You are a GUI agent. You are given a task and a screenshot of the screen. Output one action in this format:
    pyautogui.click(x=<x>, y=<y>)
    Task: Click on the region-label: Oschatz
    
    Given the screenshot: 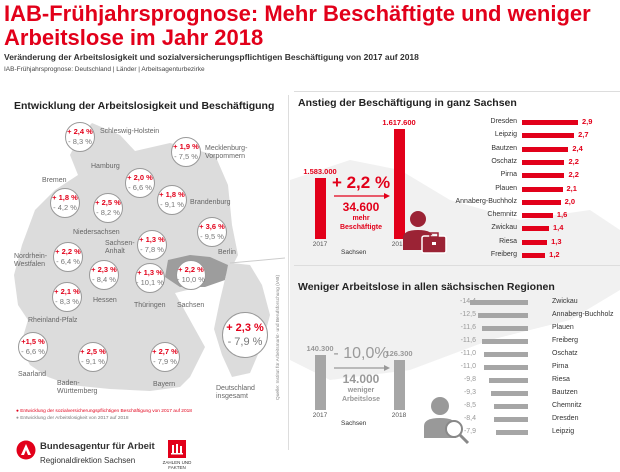 What is the action you would take?
    pyautogui.click(x=565, y=353)
    